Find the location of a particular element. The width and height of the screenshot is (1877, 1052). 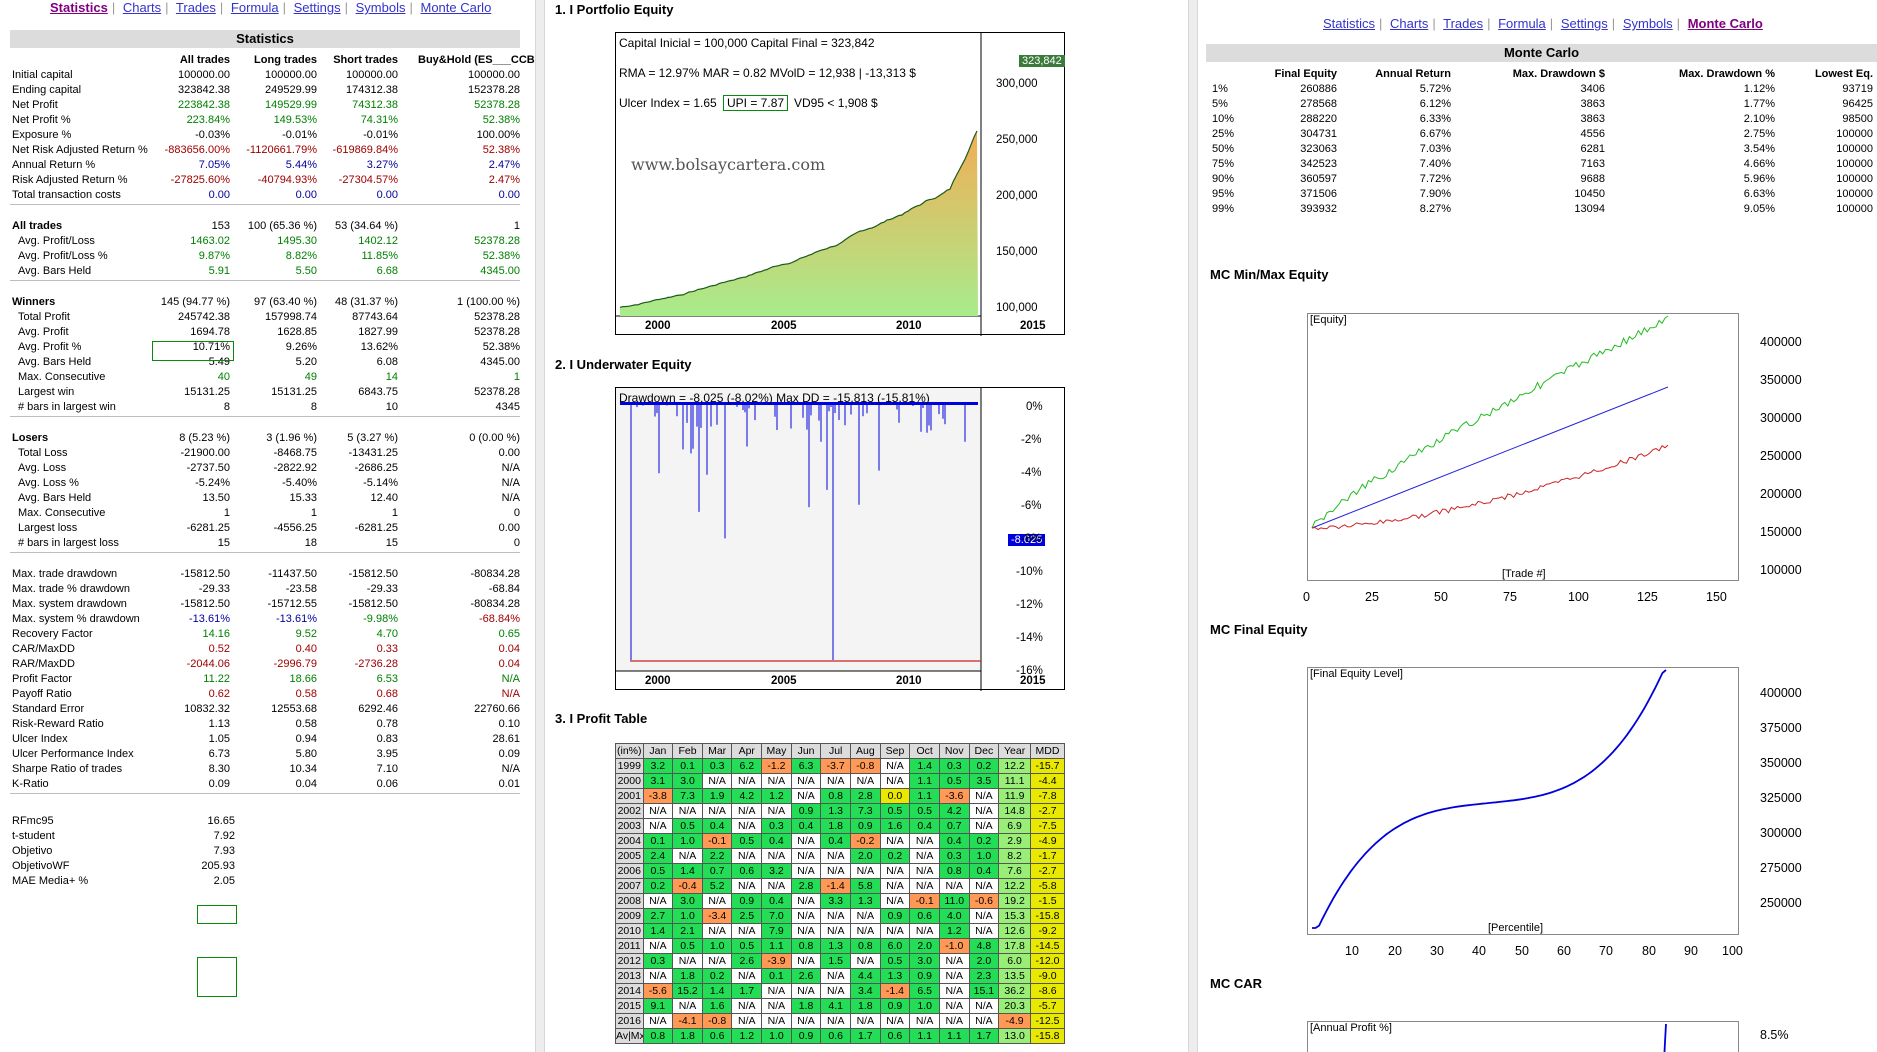

stat-value: 5.44% is located at coordinates (301, 165).